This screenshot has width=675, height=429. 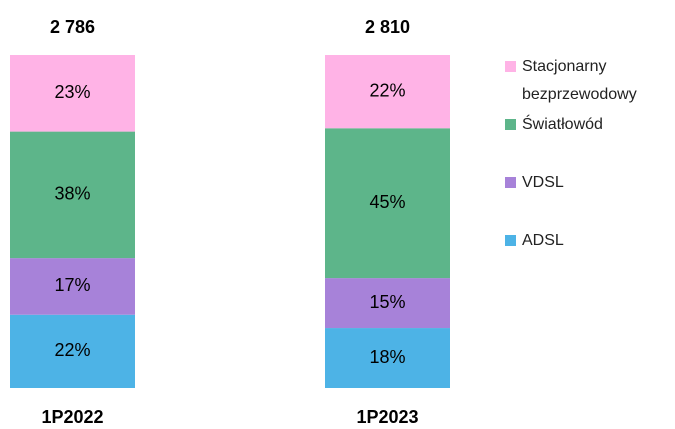 I want to click on legend-label: Stacjonarny bezprzewodowy, so click(x=579, y=80).